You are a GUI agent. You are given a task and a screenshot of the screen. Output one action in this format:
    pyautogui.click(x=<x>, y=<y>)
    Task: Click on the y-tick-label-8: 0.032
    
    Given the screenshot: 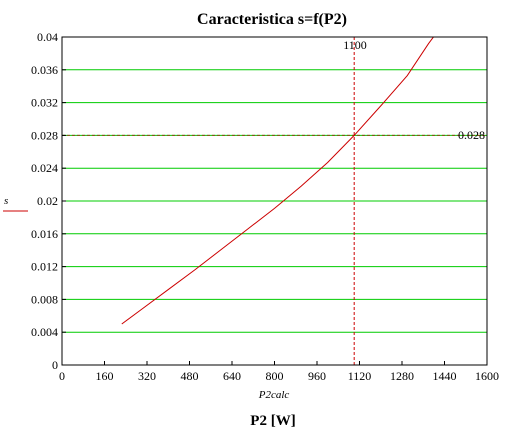 What is the action you would take?
    pyautogui.click(x=44, y=103)
    